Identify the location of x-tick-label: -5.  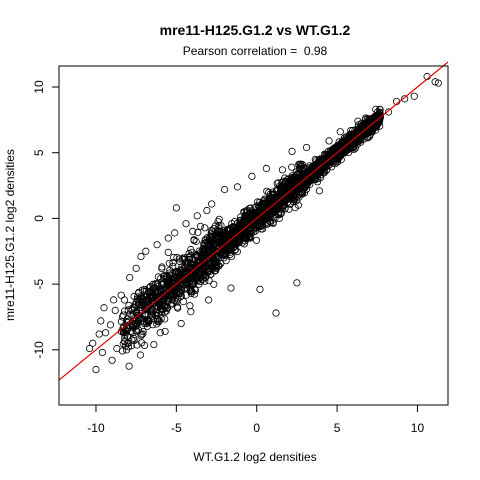
(176, 428).